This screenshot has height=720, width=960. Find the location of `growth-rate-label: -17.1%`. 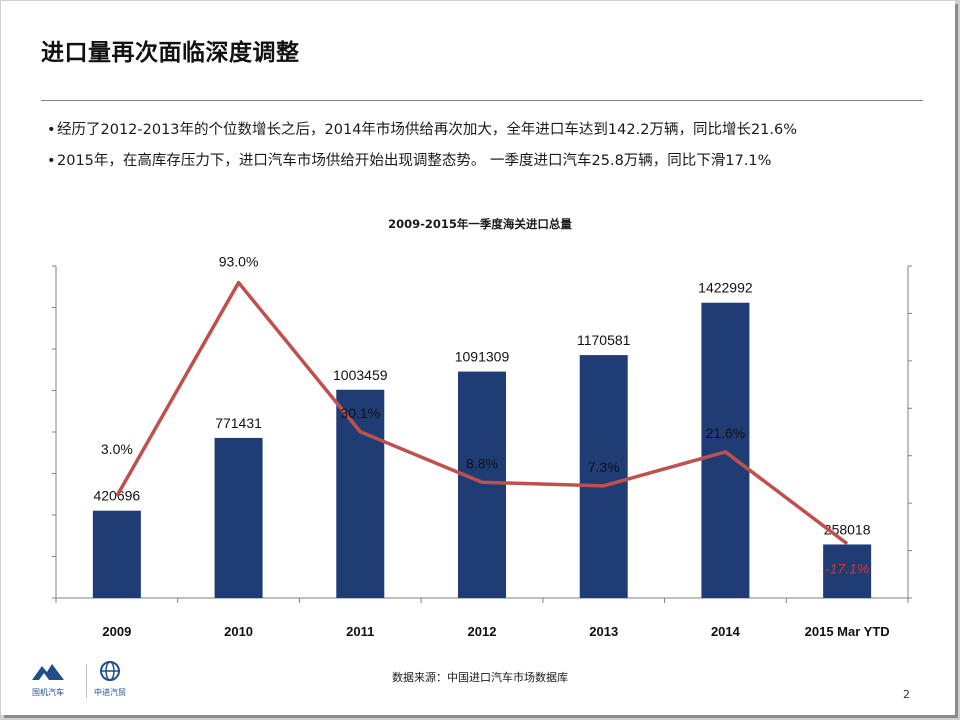

growth-rate-label: -17.1% is located at coordinates (847, 569).